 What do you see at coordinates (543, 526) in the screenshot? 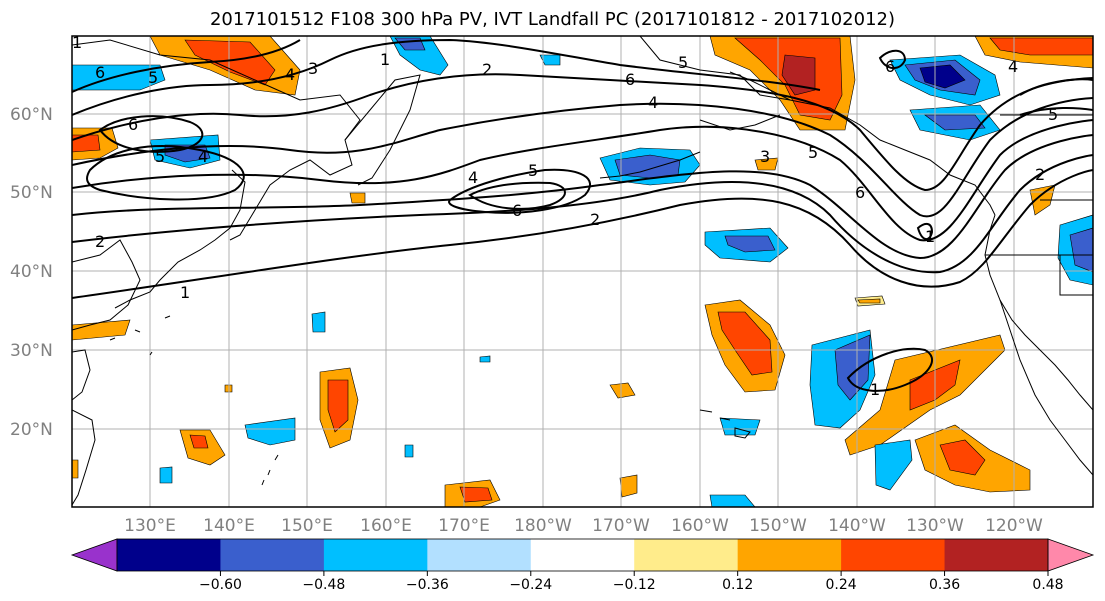
I see `lon-label: 180°W` at bounding box center [543, 526].